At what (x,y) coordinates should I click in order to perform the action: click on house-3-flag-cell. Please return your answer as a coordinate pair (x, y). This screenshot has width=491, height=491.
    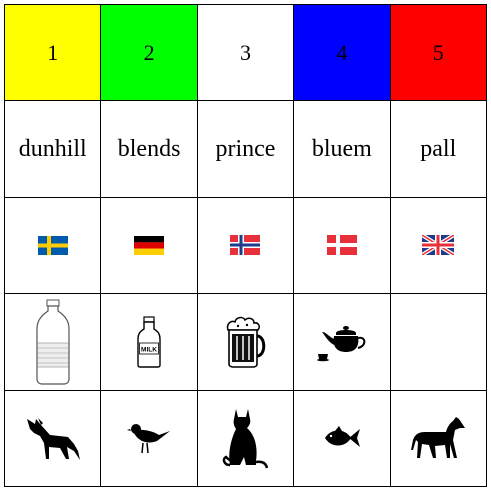
    Looking at the image, I should click on (246, 246).